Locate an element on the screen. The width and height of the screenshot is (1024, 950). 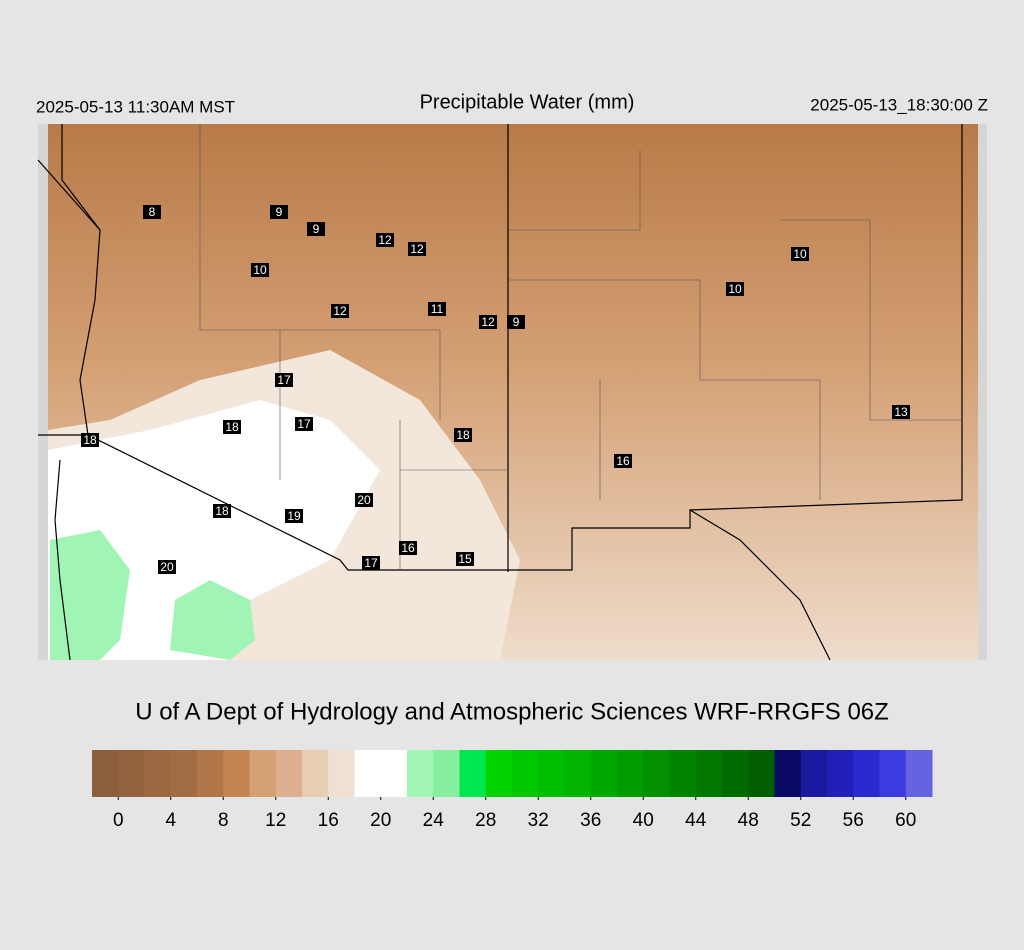
tick-label: 4 is located at coordinates (170, 820).